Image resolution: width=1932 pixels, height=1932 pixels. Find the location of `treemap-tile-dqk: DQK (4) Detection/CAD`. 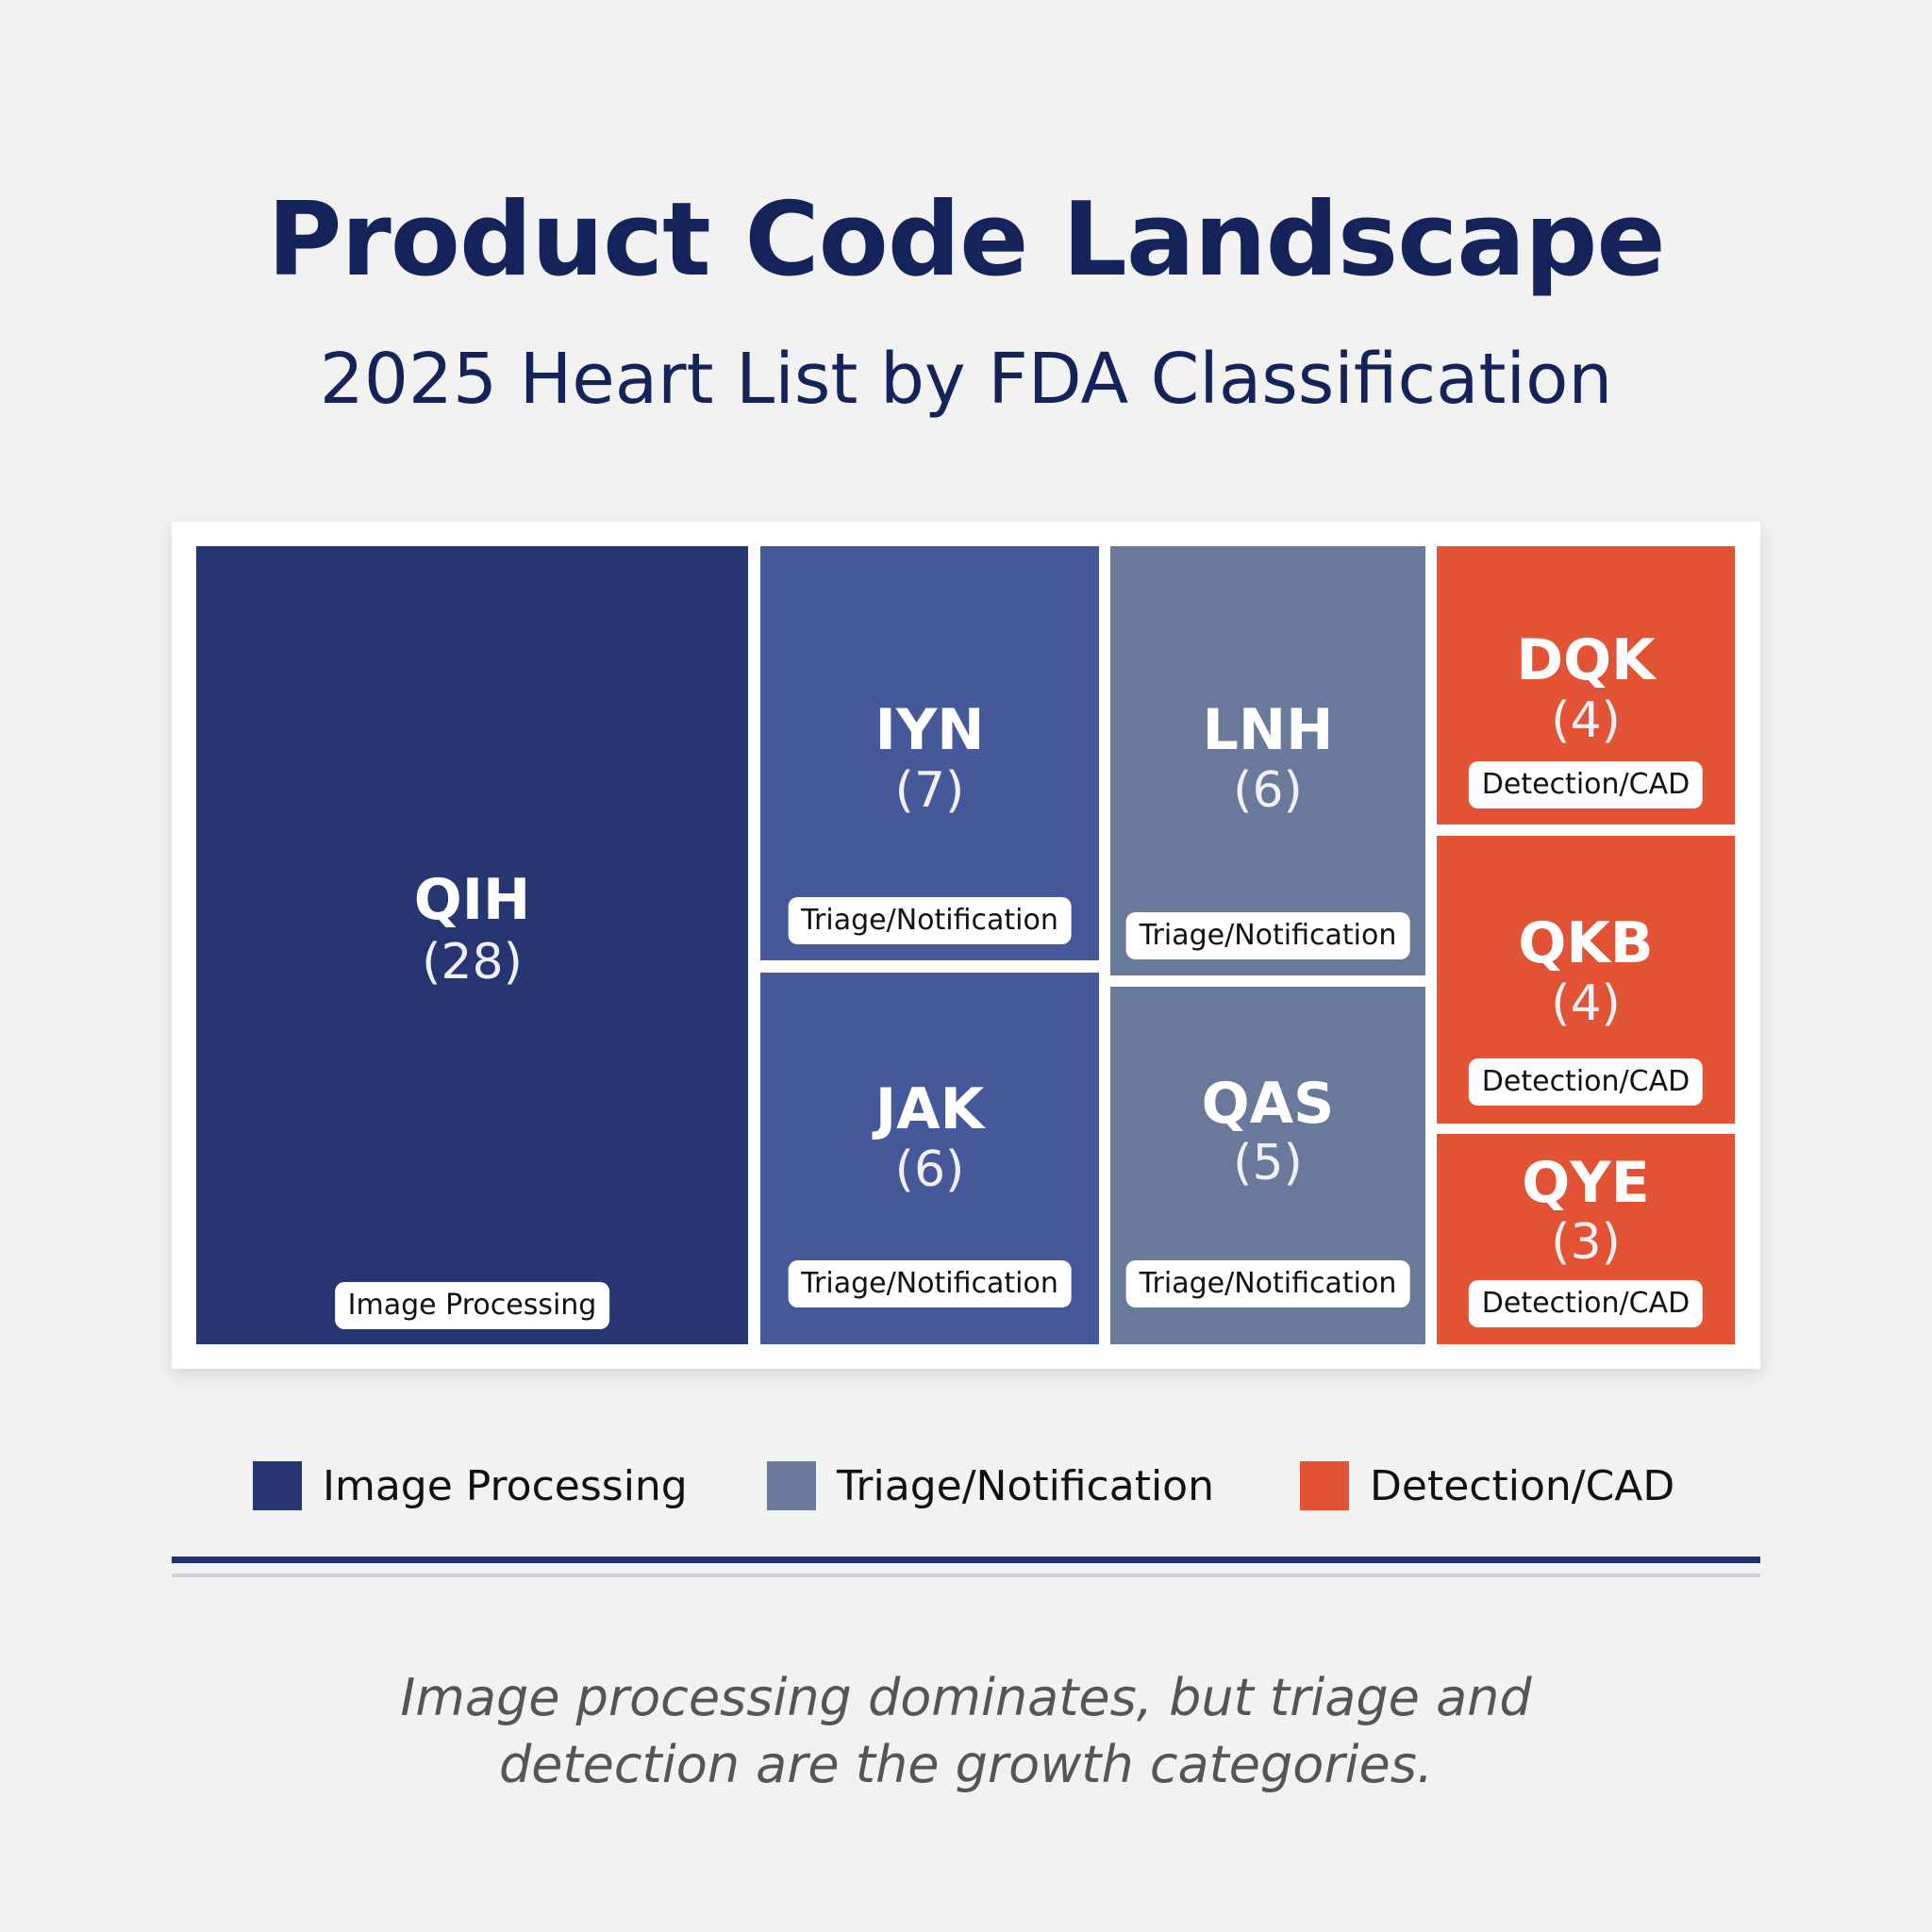

treemap-tile-dqk: DQK (4) Detection/CAD is located at coordinates (1586, 685).